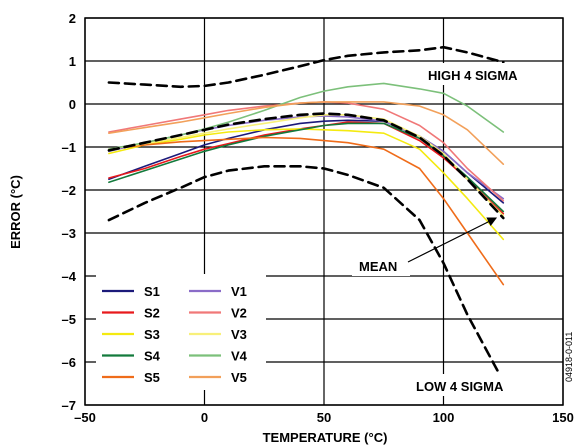 This screenshot has width=583, height=447. What do you see at coordinates (85, 417) in the screenshot?
I see `x-tick-label: –50` at bounding box center [85, 417].